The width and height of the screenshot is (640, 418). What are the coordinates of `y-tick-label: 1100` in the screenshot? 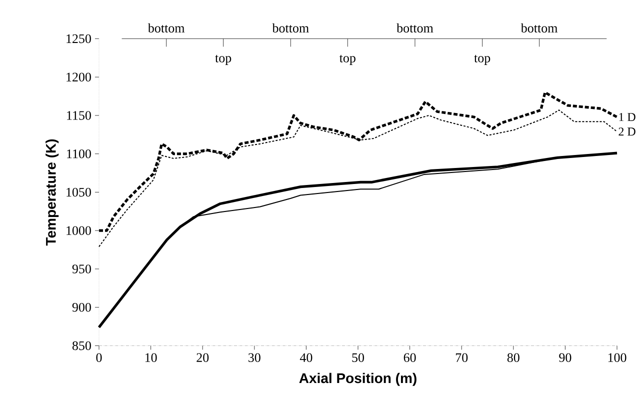 It's located at (79, 153).